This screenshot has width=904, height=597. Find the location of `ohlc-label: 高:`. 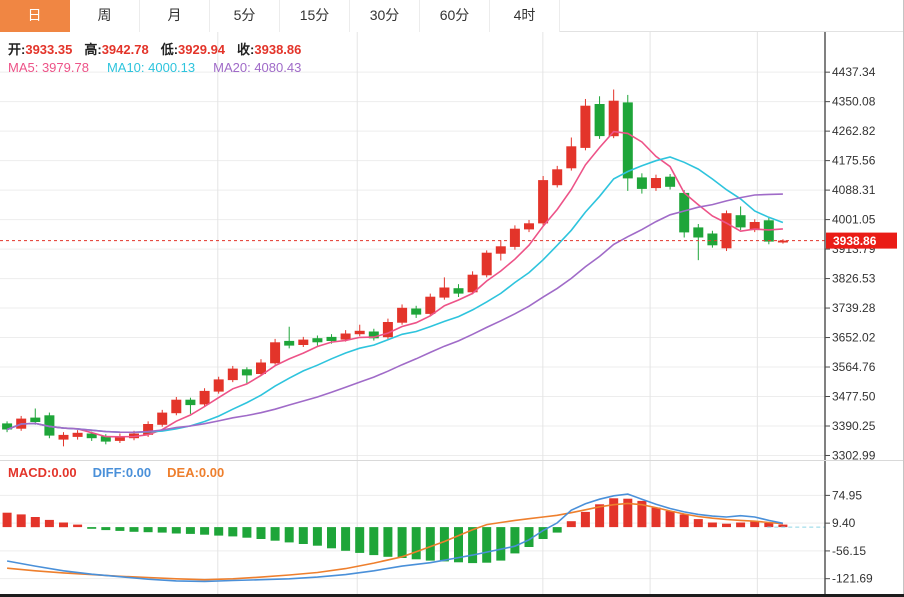

ohlc-label: 高: is located at coordinates (93, 49).